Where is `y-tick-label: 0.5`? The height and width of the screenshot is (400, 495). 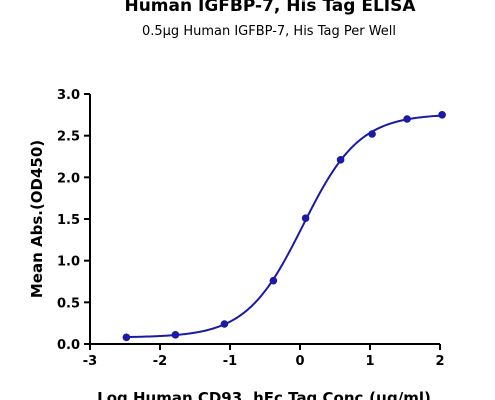
y-tick-label: 0.5 is located at coordinates (68, 303).